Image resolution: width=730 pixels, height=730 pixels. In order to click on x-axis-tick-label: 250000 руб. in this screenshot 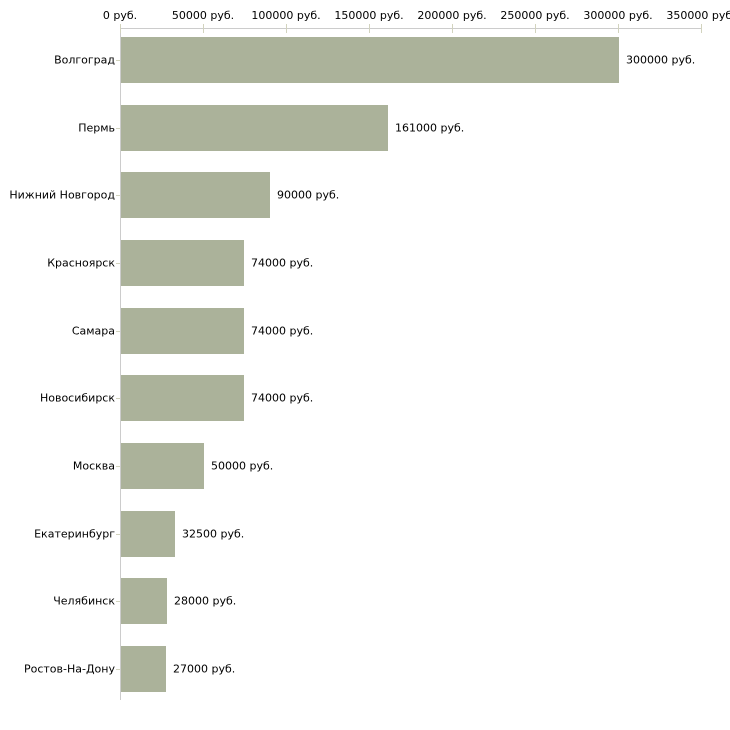, I will do `click(535, 15)`.